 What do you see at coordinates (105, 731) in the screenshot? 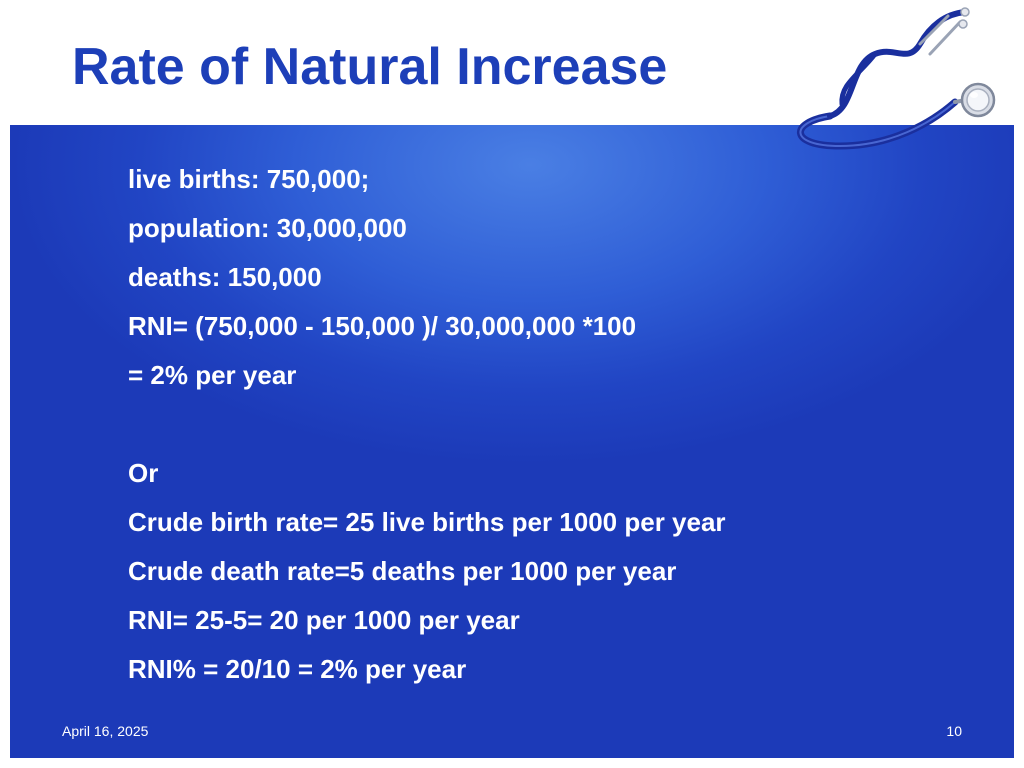
I see `footer-date: April 16, 2025` at bounding box center [105, 731].